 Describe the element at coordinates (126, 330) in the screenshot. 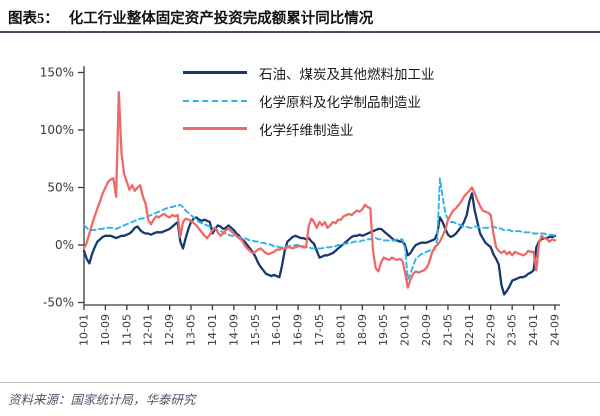

I see `x-tick-label: 11-05` at that location.